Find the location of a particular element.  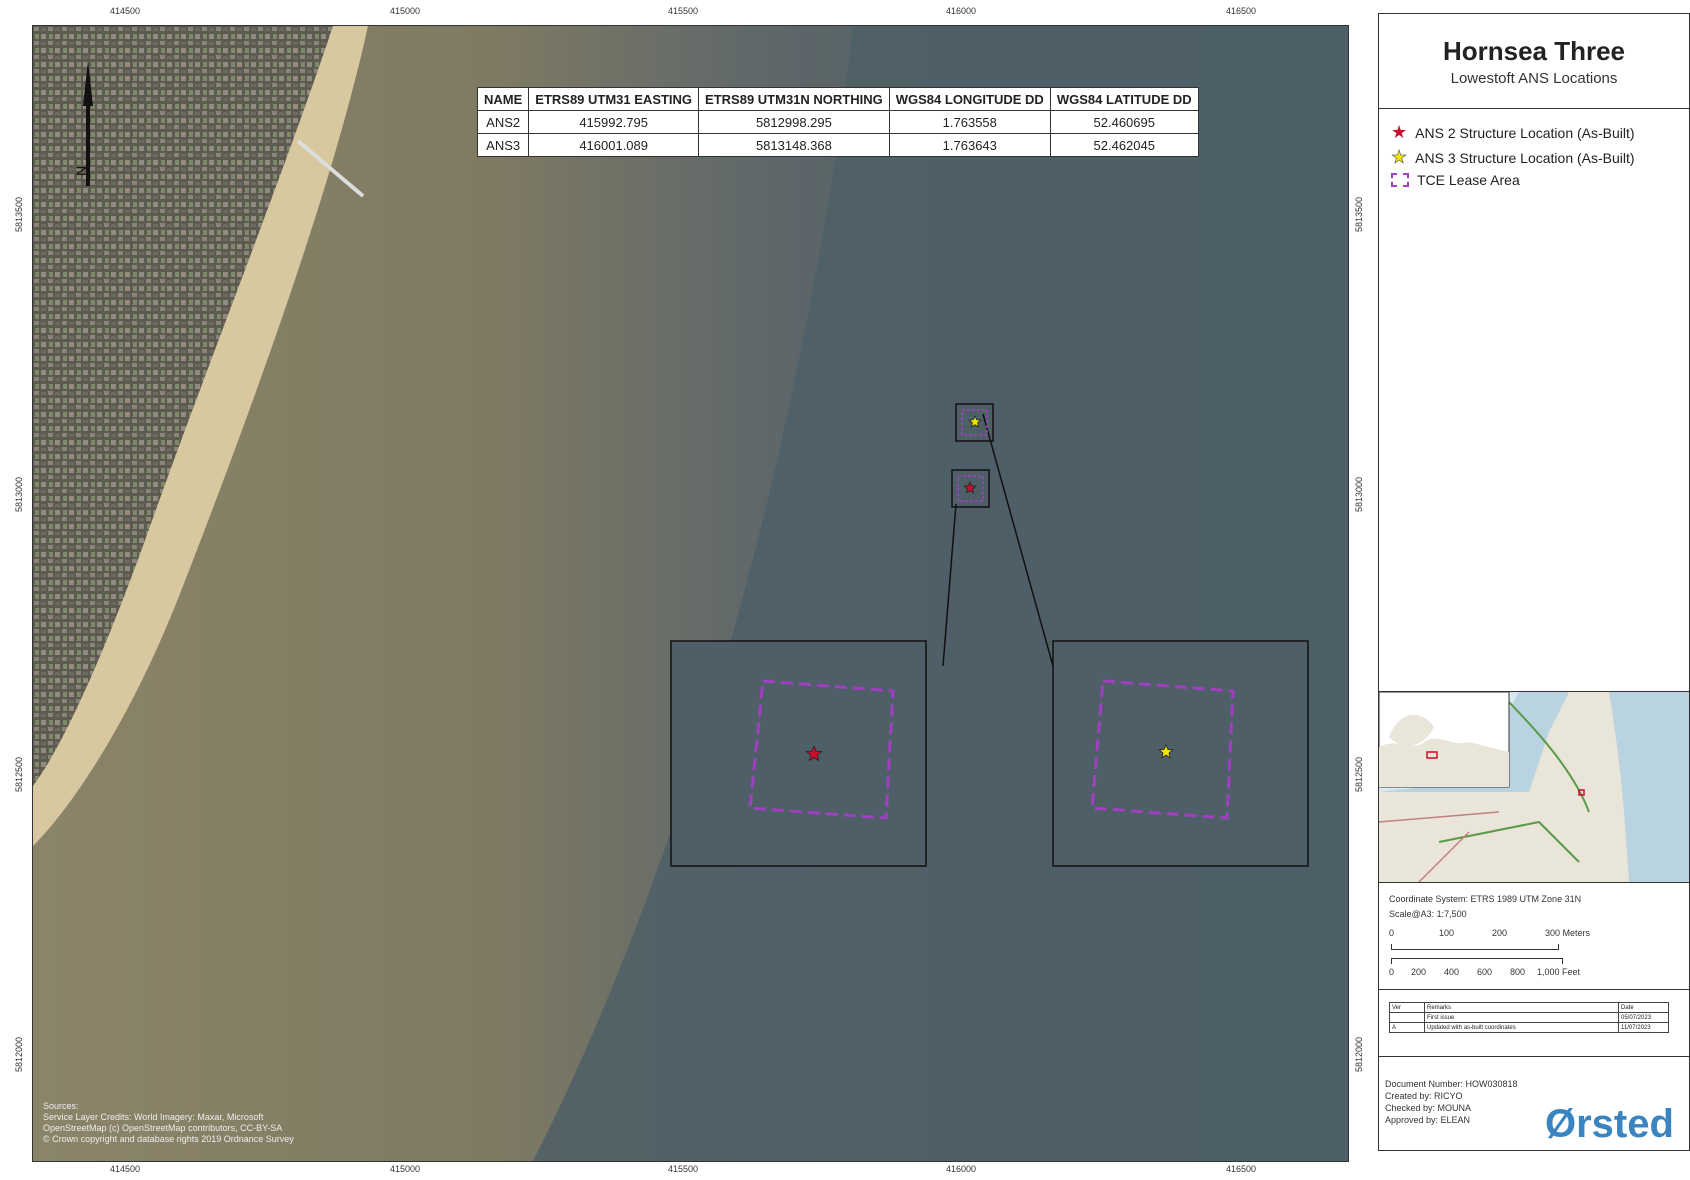

x-tick-bottom-5: 416500 is located at coordinates (1241, 1169).